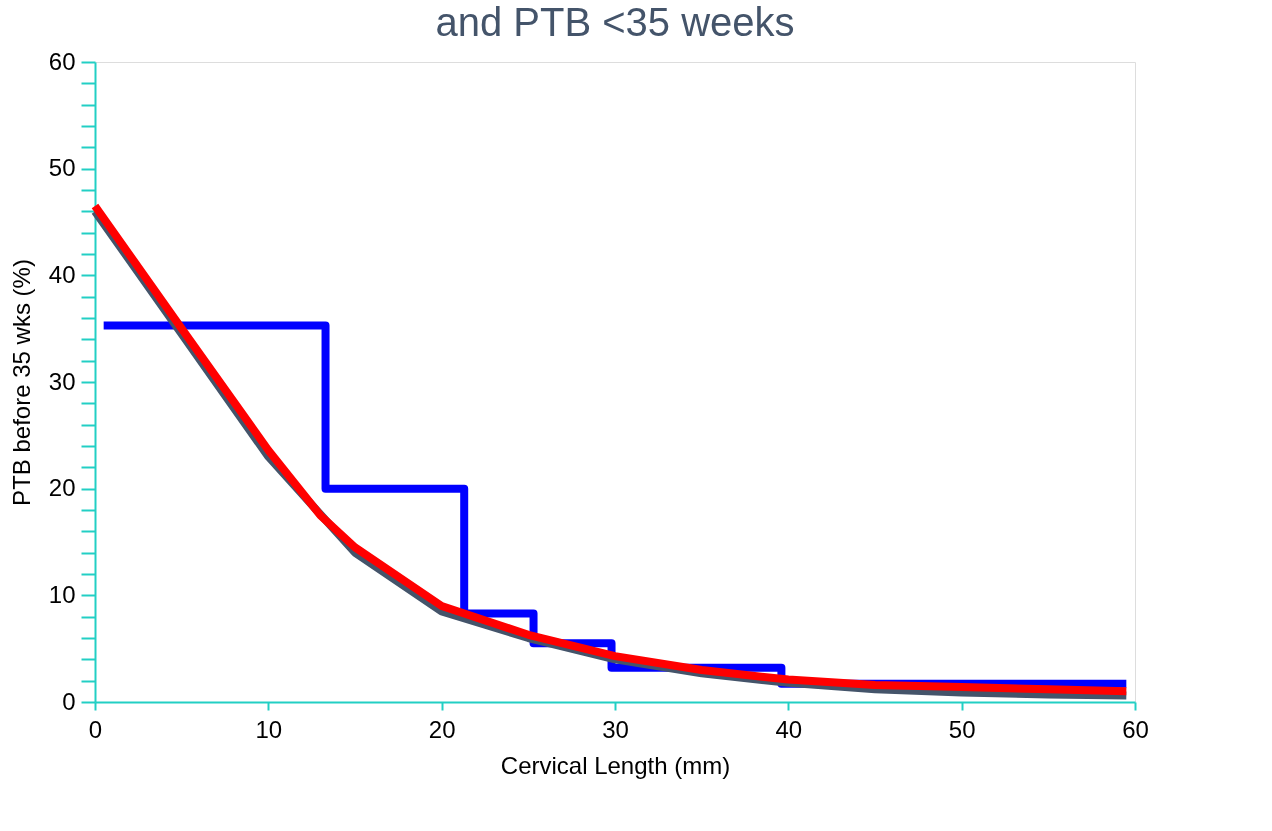 This screenshot has width=1272, height=831. What do you see at coordinates (615, 729) in the screenshot?
I see `x-tick-label: 30` at bounding box center [615, 729].